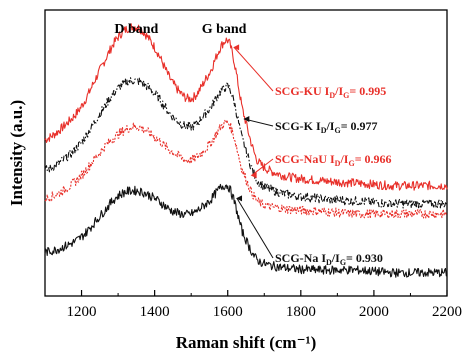 This screenshot has height=358, width=465. I want to click on band-label: D band, so click(136, 29).